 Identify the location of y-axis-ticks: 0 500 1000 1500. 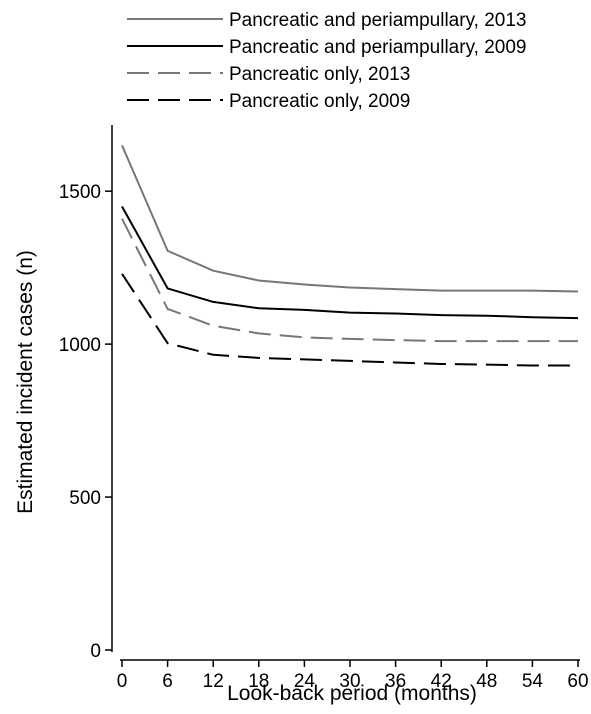
(85, 422).